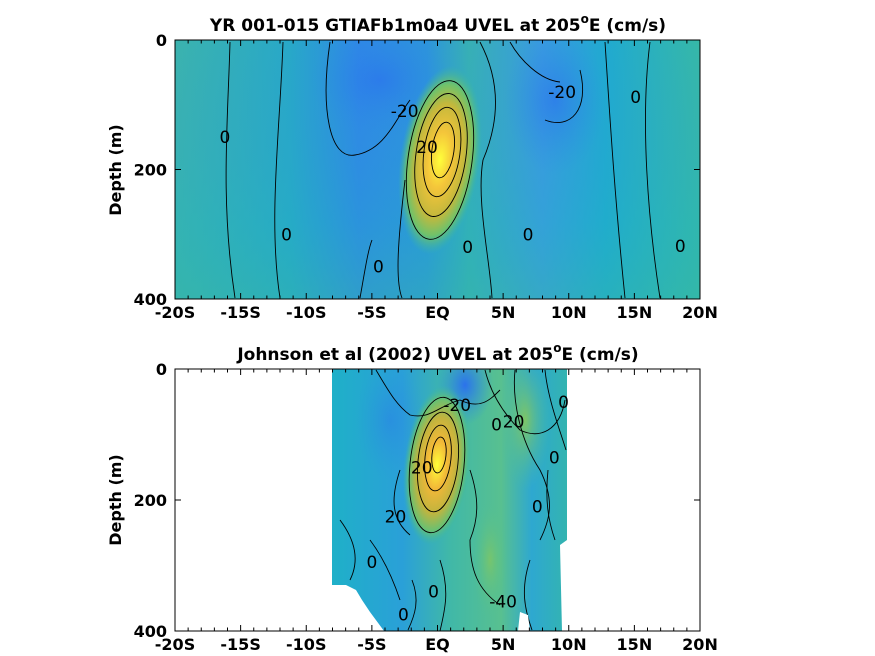 The image size is (875, 656). Describe the element at coordinates (371, 312) in the screenshot. I see `panel-1-x-tick-label: -5S` at that location.